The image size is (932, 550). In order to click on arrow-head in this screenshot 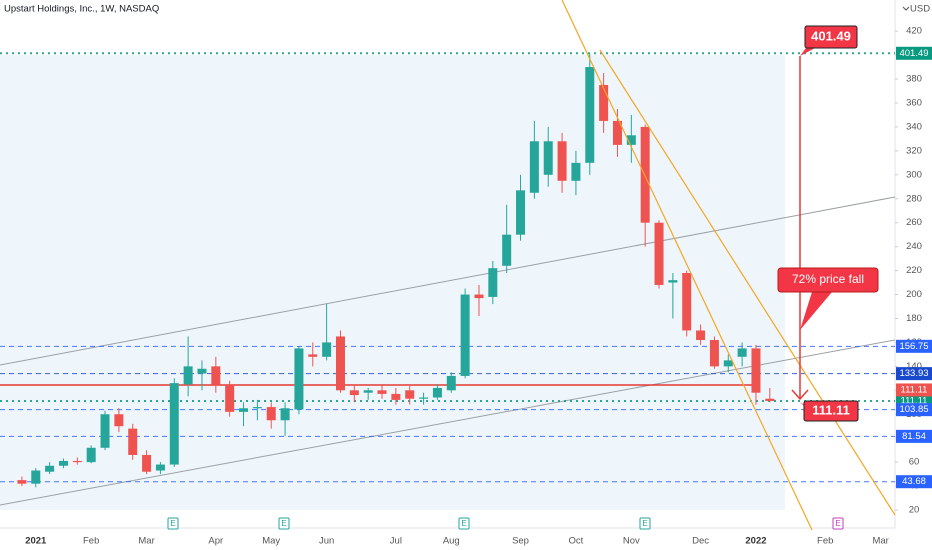, I will do `click(800, 395)`.